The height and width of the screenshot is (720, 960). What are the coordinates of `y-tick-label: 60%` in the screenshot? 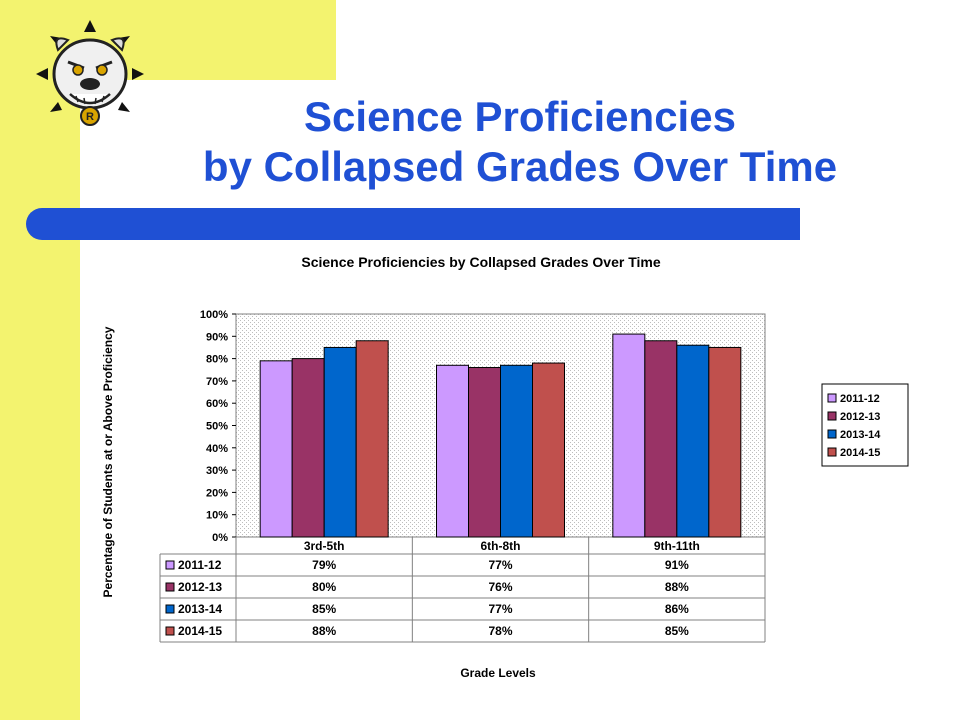 It's located at (217, 404).